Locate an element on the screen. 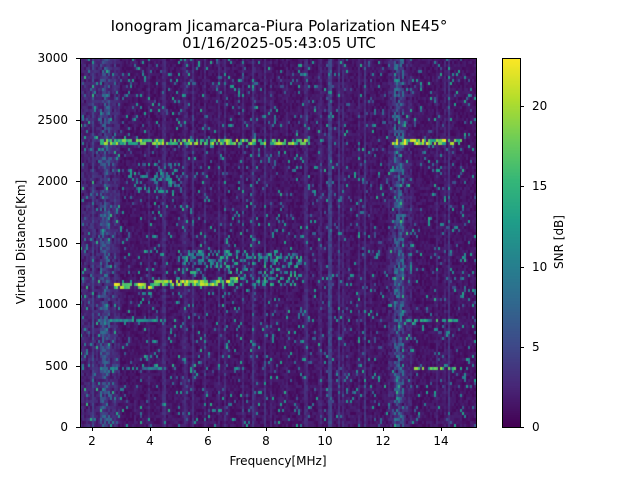 This screenshot has height=480, width=640. y-axis-label: Virtual Distance[Km] is located at coordinates (21, 242).